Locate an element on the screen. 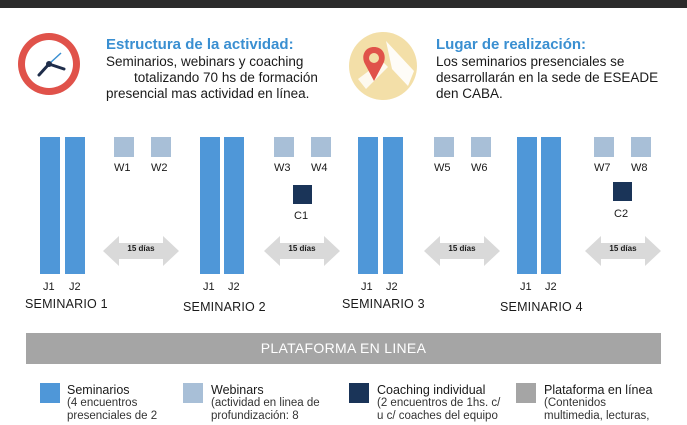 Image resolution: width=687 pixels, height=425 pixels. location-line-3: den CABA. is located at coordinates (469, 93).